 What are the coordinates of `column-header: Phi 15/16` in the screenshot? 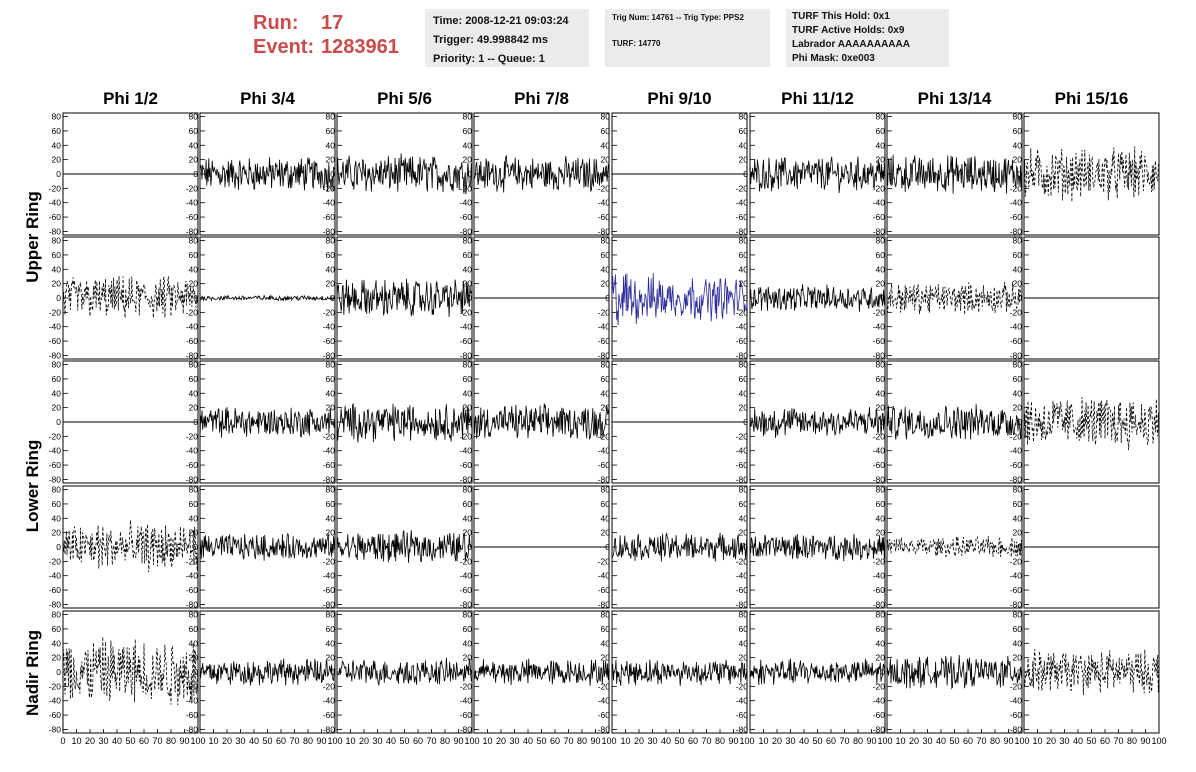 It's located at (1092, 98).